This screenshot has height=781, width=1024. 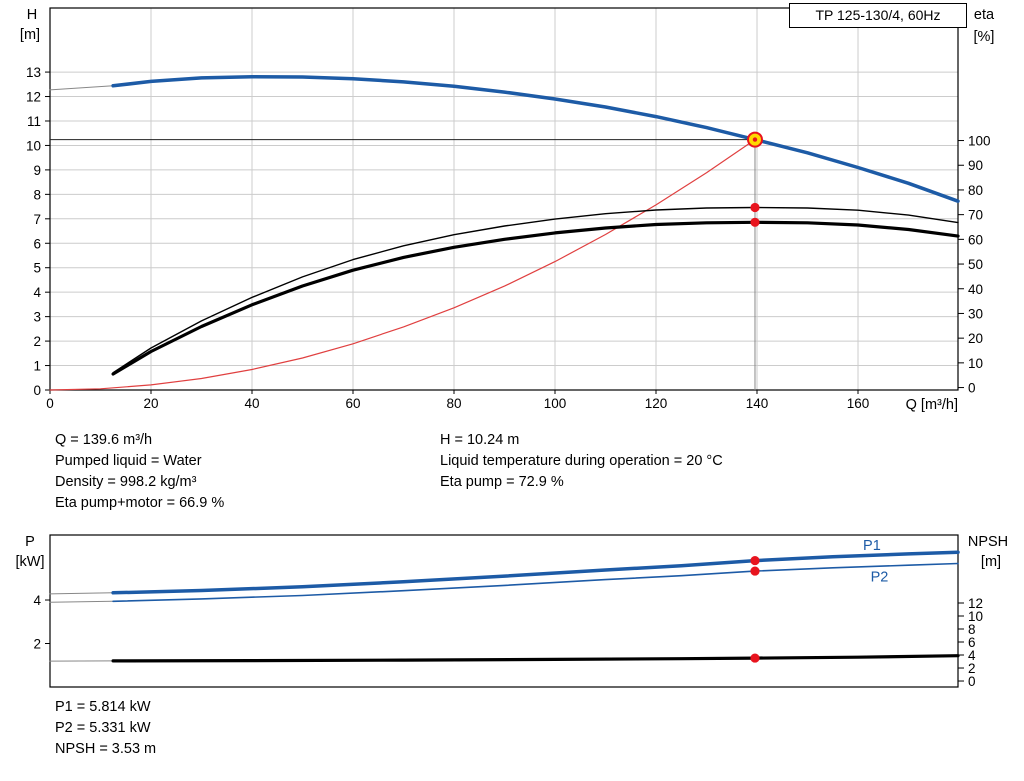 What do you see at coordinates (972, 642) in the screenshot?
I see `y-right-tick-label: 6` at bounding box center [972, 642].